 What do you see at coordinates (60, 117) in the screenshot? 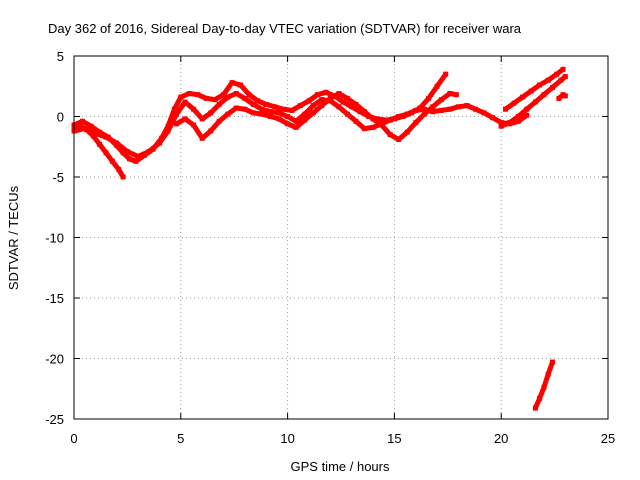
I see `y-tick-label: 0` at bounding box center [60, 117].